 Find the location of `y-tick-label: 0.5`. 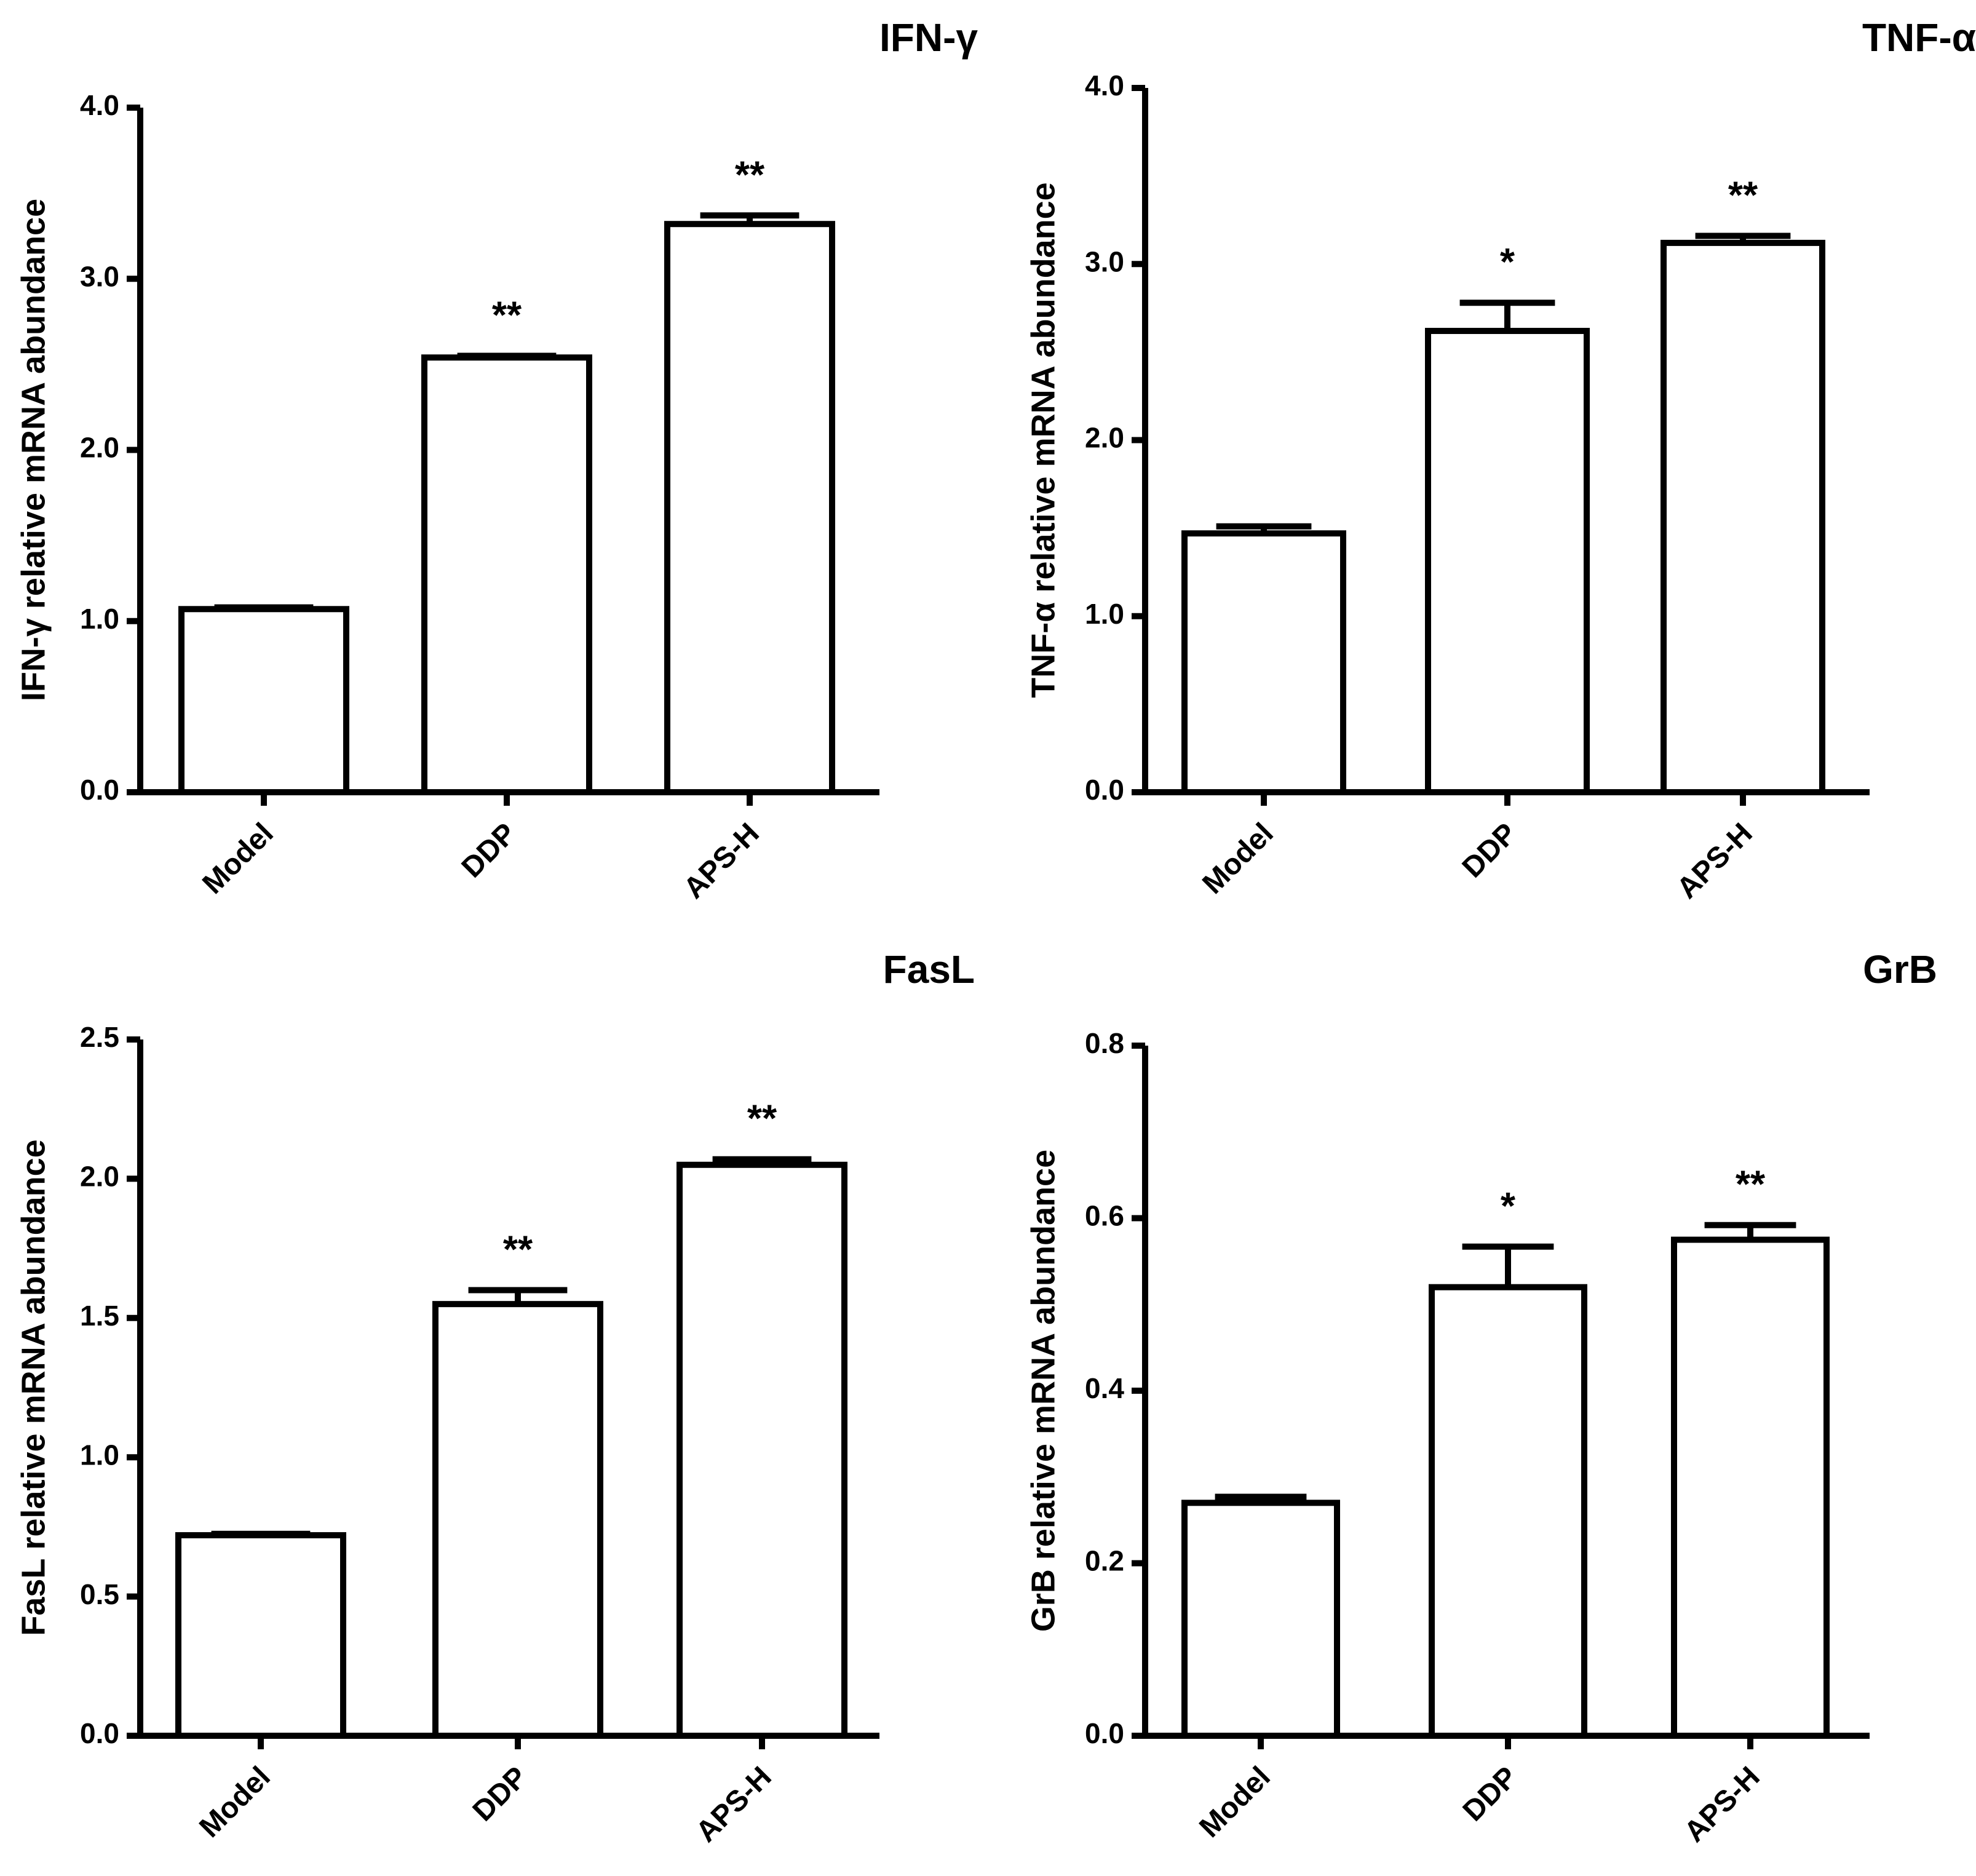

y-tick-label: 0.5 is located at coordinates (99, 1594).